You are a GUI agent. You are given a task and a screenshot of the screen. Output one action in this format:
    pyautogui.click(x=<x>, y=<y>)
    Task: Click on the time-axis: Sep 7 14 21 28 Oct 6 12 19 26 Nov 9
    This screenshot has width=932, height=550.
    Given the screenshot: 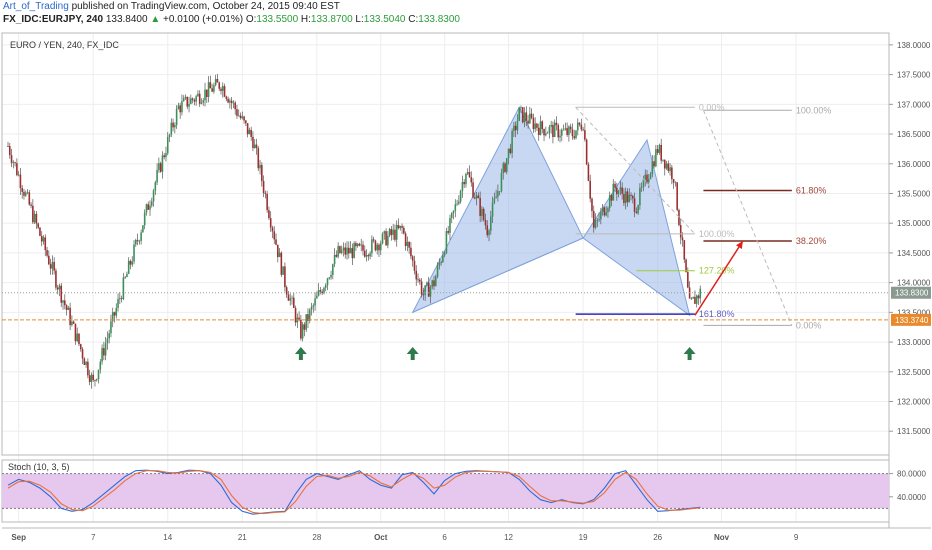 What is the action you would take?
    pyautogui.click(x=405, y=537)
    